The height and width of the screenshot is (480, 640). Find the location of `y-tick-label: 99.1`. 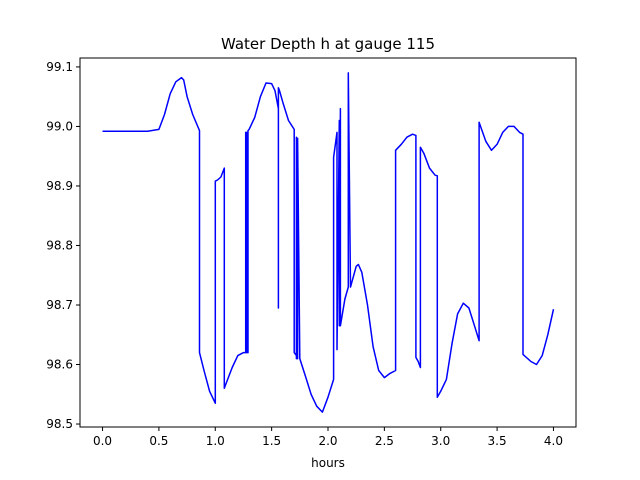

y-tick-label: 99.1 is located at coordinates (59, 67).